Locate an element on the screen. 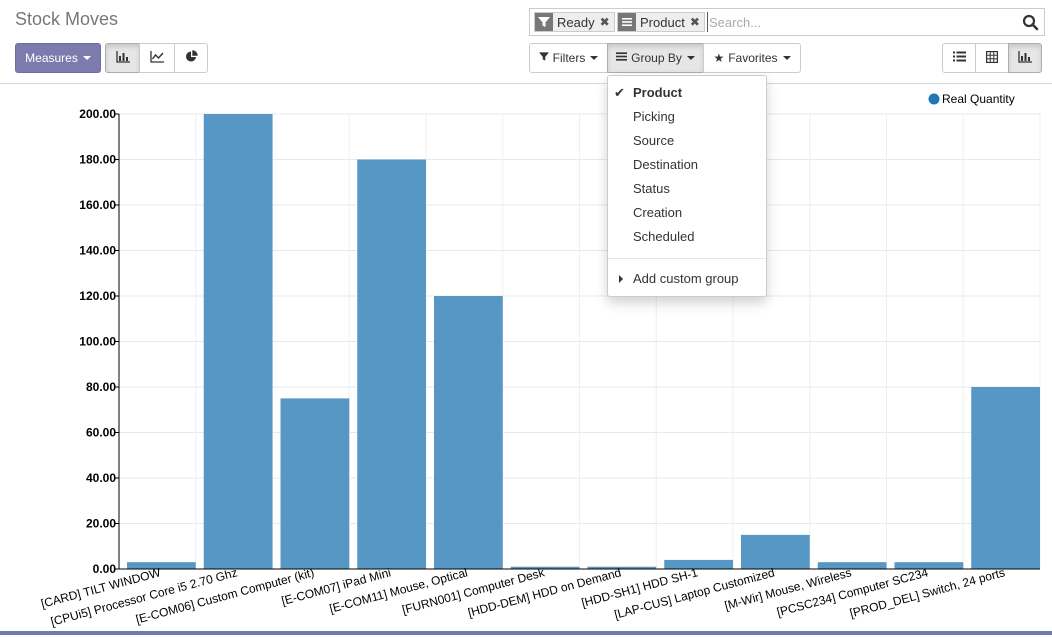 The height and width of the screenshot is (638, 1052). check-icon: ✔ is located at coordinates (619, 92).